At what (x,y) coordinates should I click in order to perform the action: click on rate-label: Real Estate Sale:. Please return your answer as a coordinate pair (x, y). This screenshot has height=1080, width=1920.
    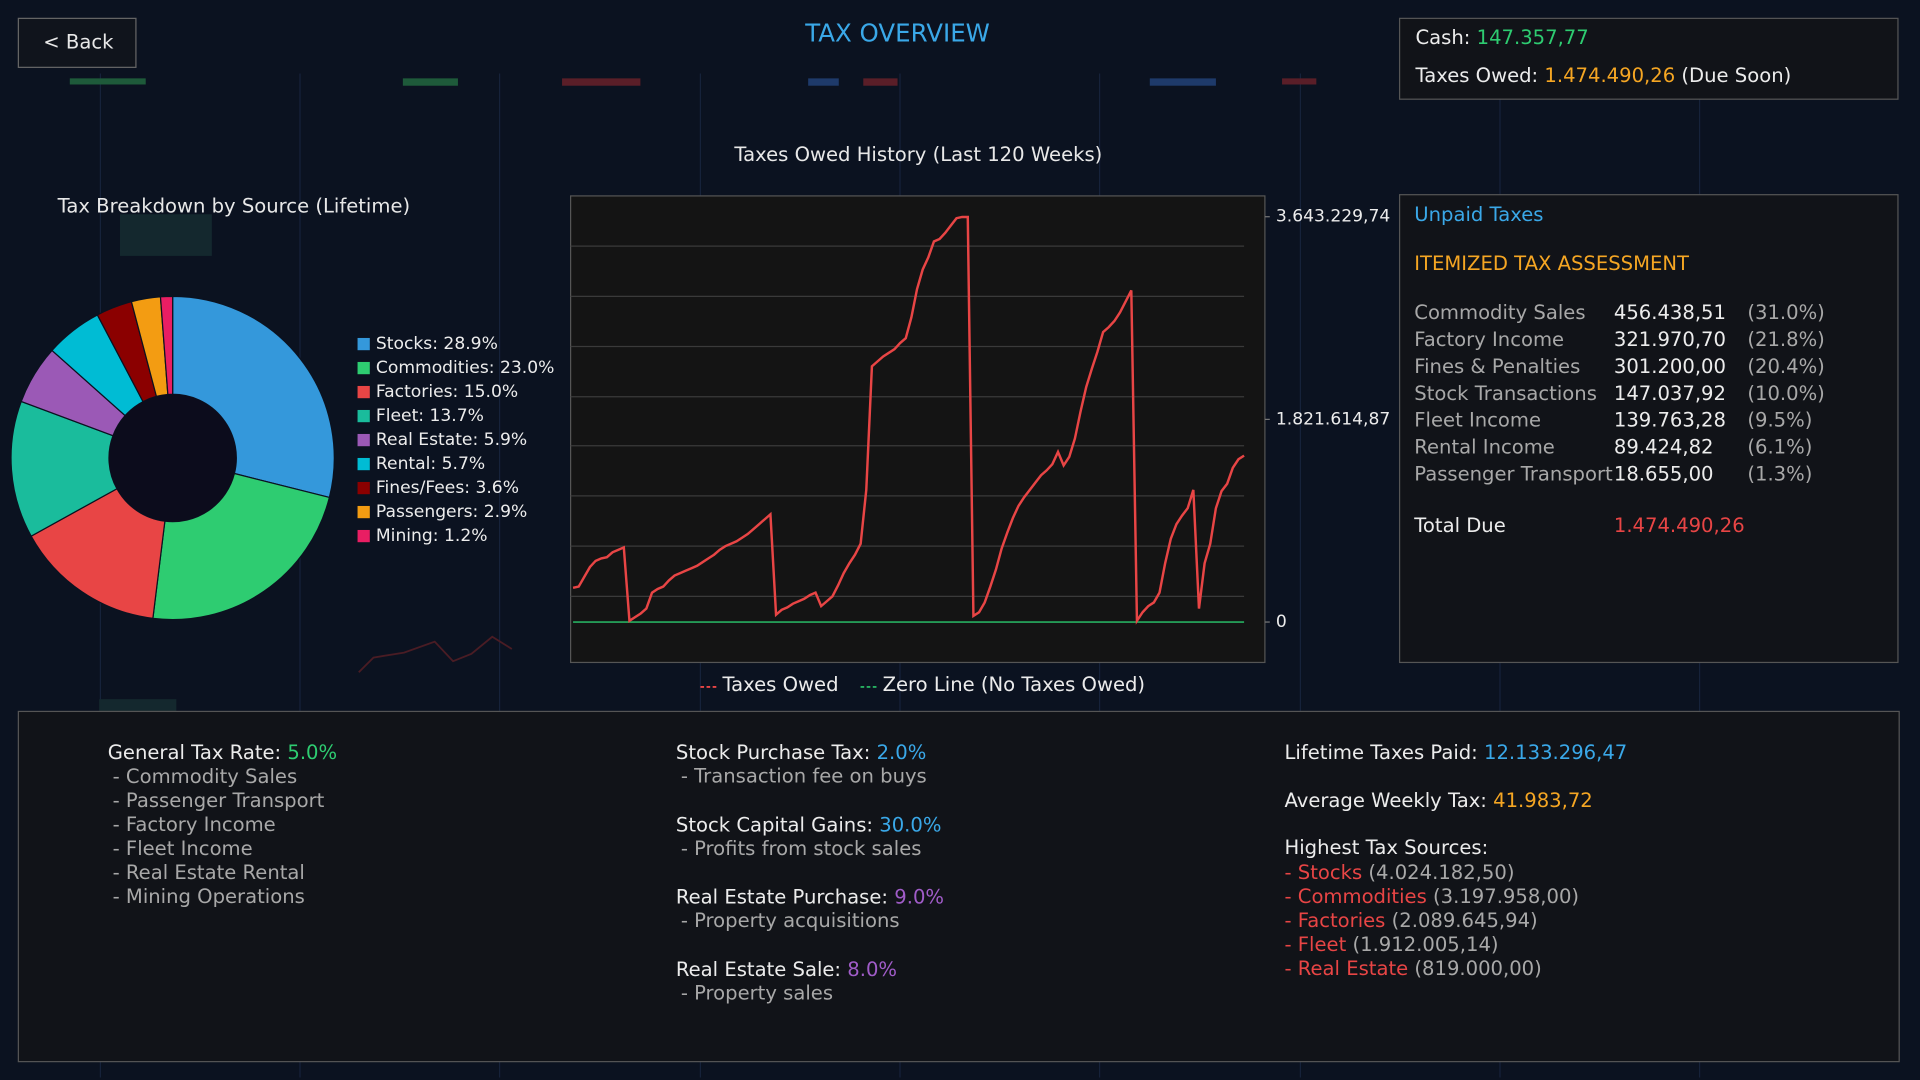
    Looking at the image, I should click on (758, 968).